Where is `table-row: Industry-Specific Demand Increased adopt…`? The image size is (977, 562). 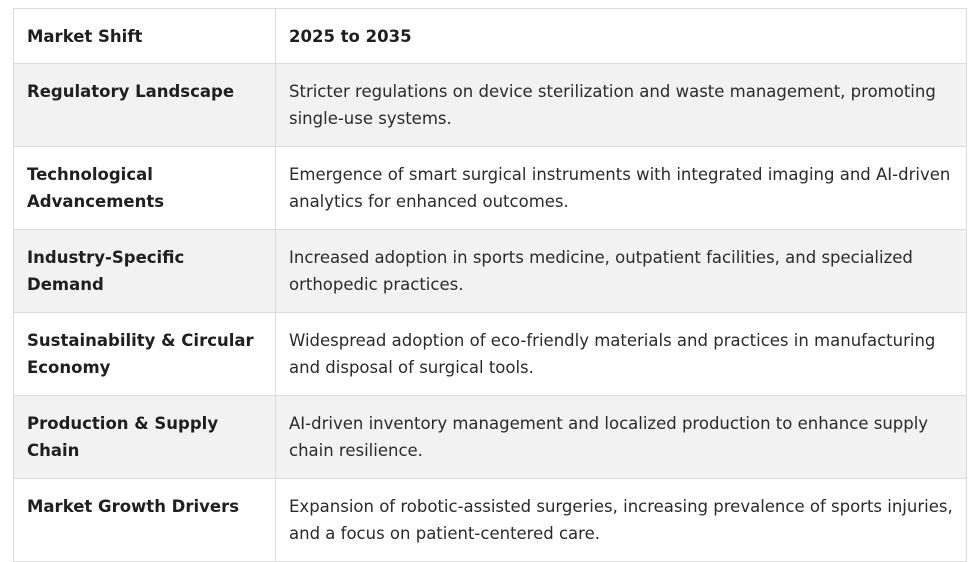
table-row: Industry-Specific Demand Increased adopt… is located at coordinates (490, 271).